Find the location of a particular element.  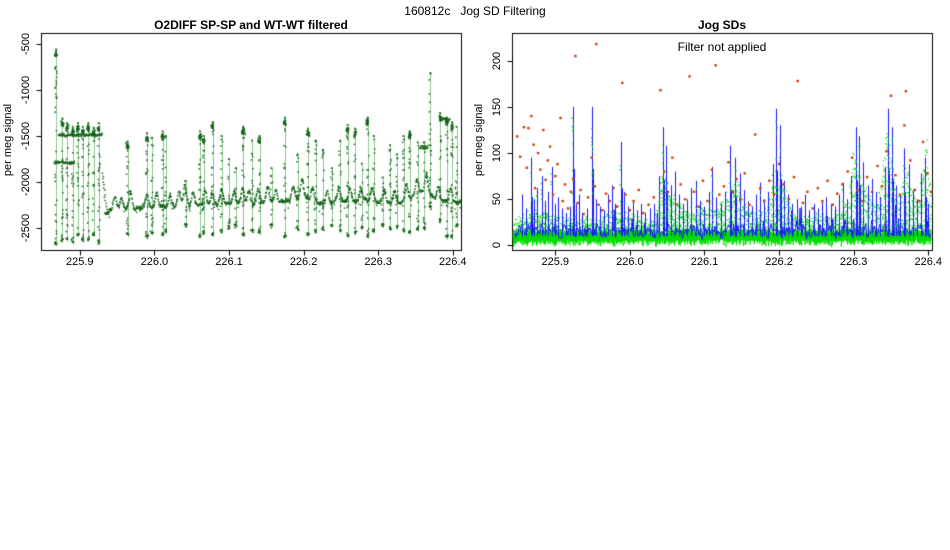

figure-title: 160812c Jog SD Filtering is located at coordinates (475, 11).